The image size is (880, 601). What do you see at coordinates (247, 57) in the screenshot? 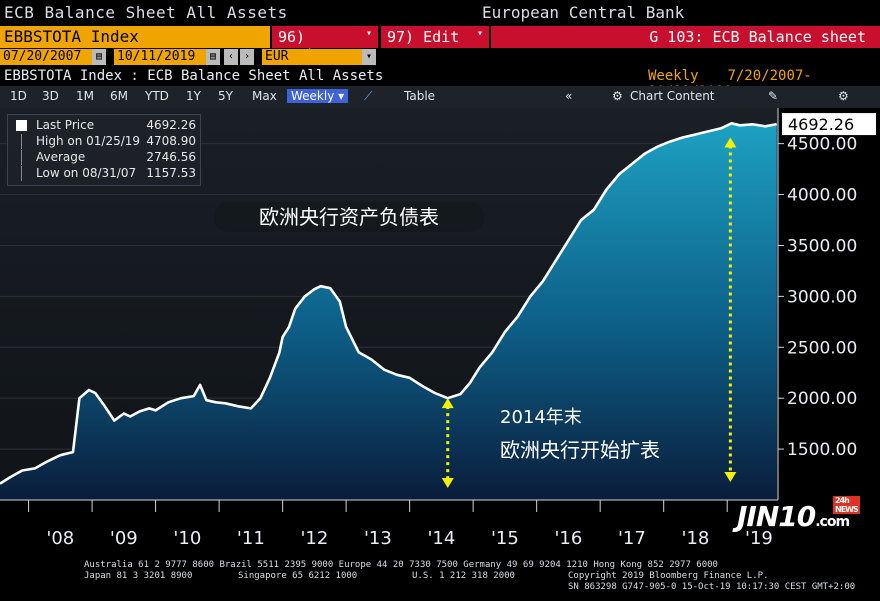
I see `next-arrow-icon: ›` at bounding box center [247, 57].